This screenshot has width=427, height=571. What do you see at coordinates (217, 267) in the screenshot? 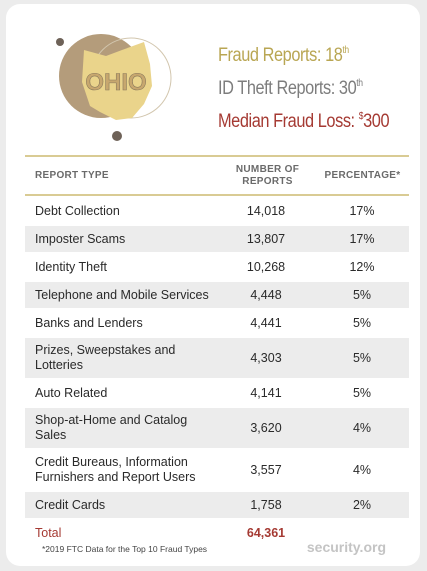
I see `table-row: Identity Theft 10,268 12%` at bounding box center [217, 267].